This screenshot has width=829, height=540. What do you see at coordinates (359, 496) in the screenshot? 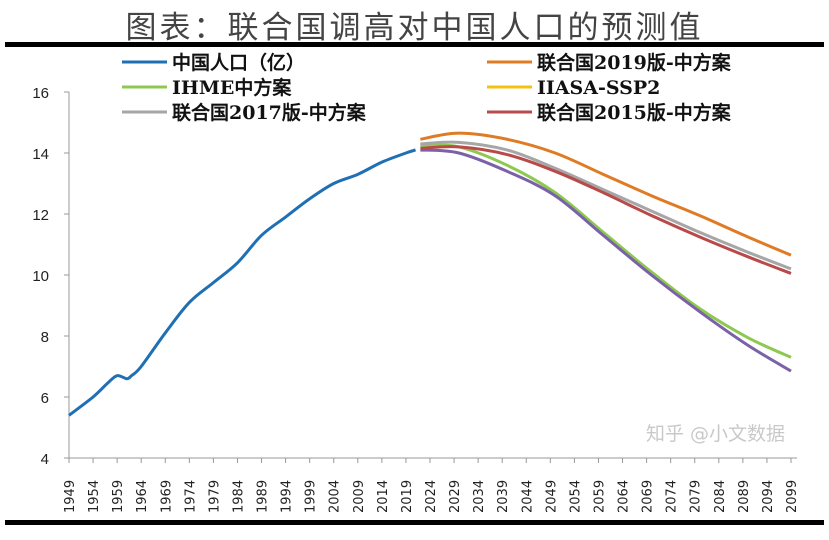
I see `x-tick-label: 2009` at bounding box center [359, 496].